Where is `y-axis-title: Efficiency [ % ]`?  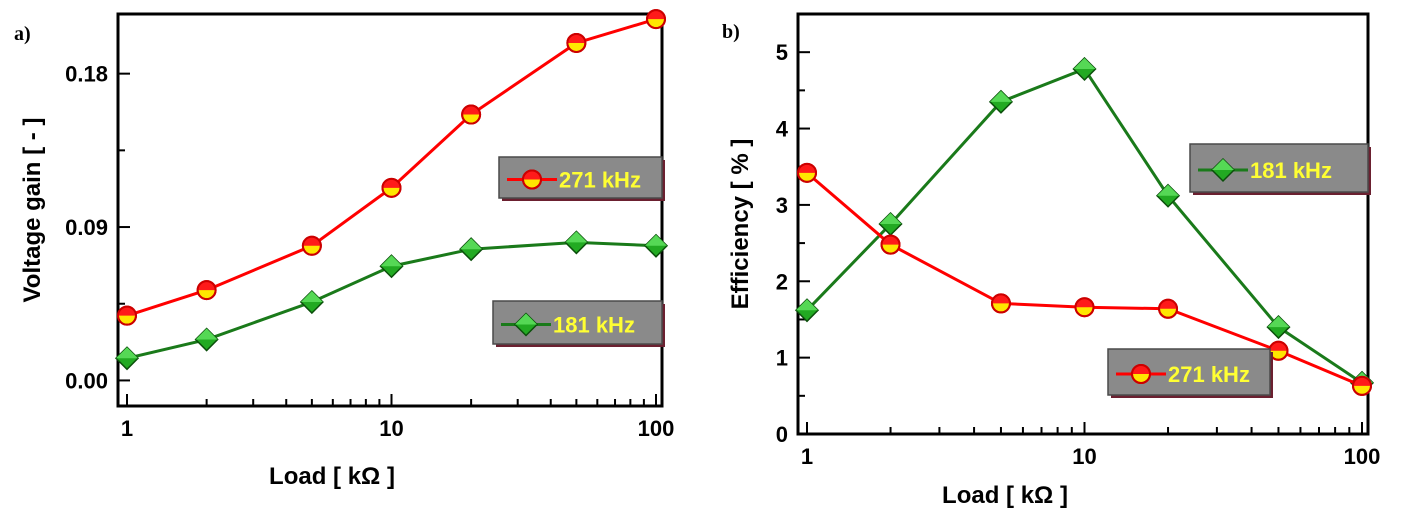
y-axis-title: Efficiency [ % ] is located at coordinates (740, 224).